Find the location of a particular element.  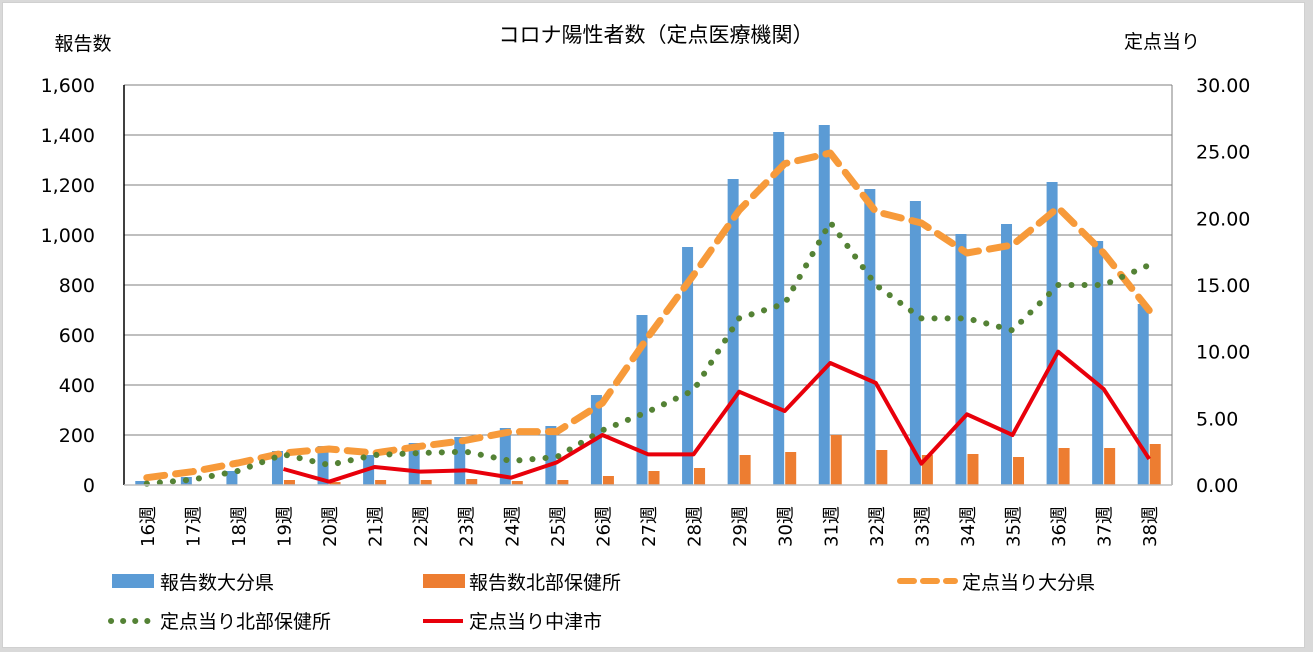

y-tick-label: 800 is located at coordinates (77, 286).